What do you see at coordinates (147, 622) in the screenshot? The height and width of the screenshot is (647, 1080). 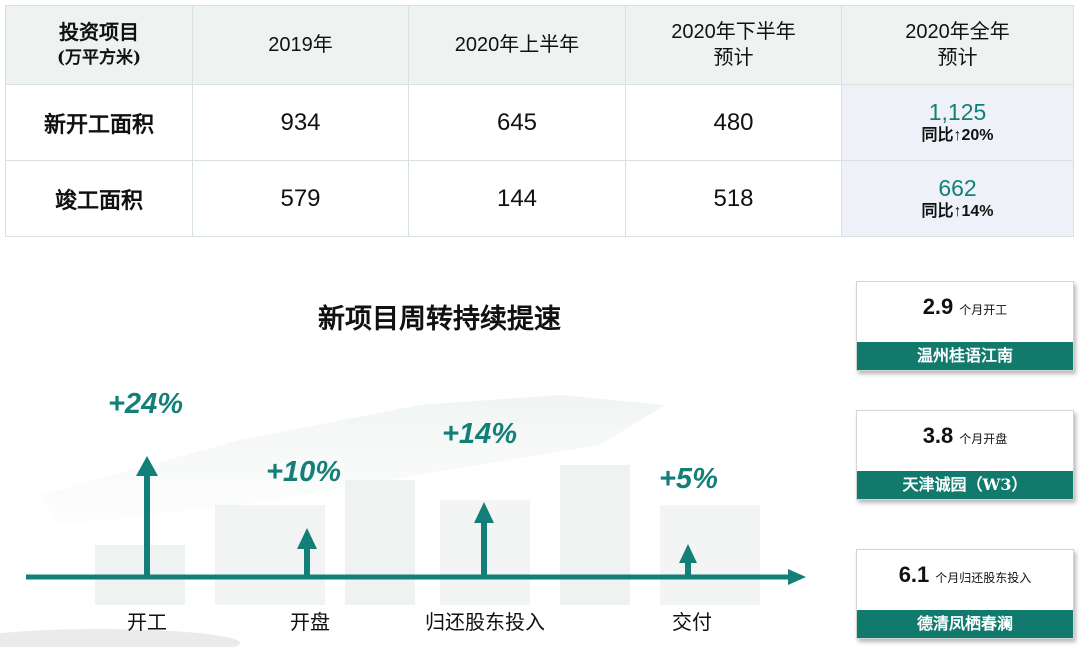 I see `stage-label-kaigong: 开工` at bounding box center [147, 622].